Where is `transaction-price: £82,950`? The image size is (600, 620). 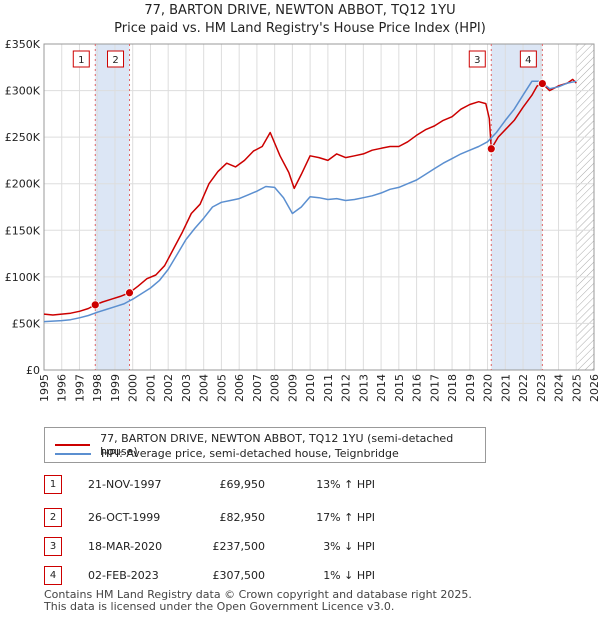 transaction-price: £82,950 is located at coordinates (242, 517).